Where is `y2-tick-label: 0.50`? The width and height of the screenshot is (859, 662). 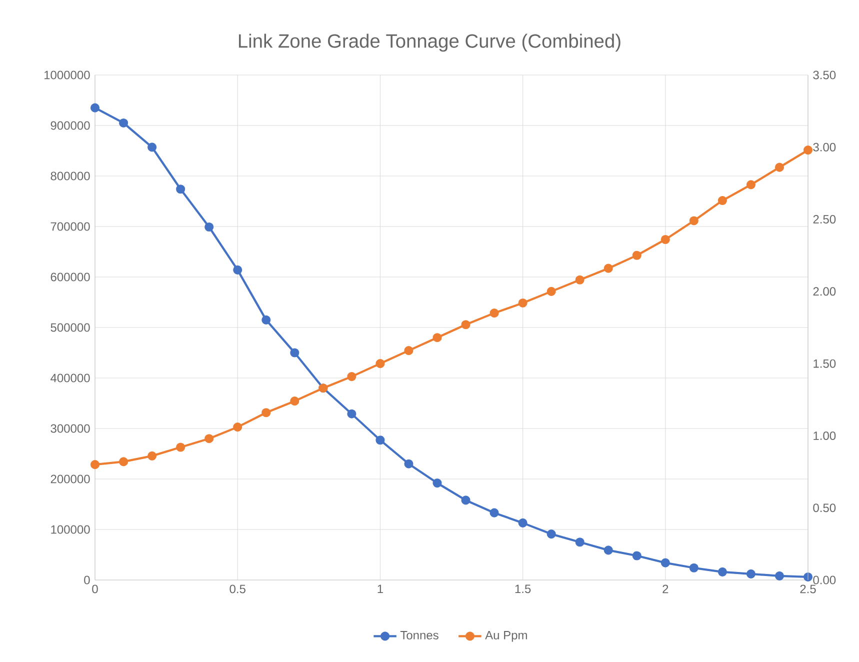 y2-tick-label: 0.50 is located at coordinates (824, 508).